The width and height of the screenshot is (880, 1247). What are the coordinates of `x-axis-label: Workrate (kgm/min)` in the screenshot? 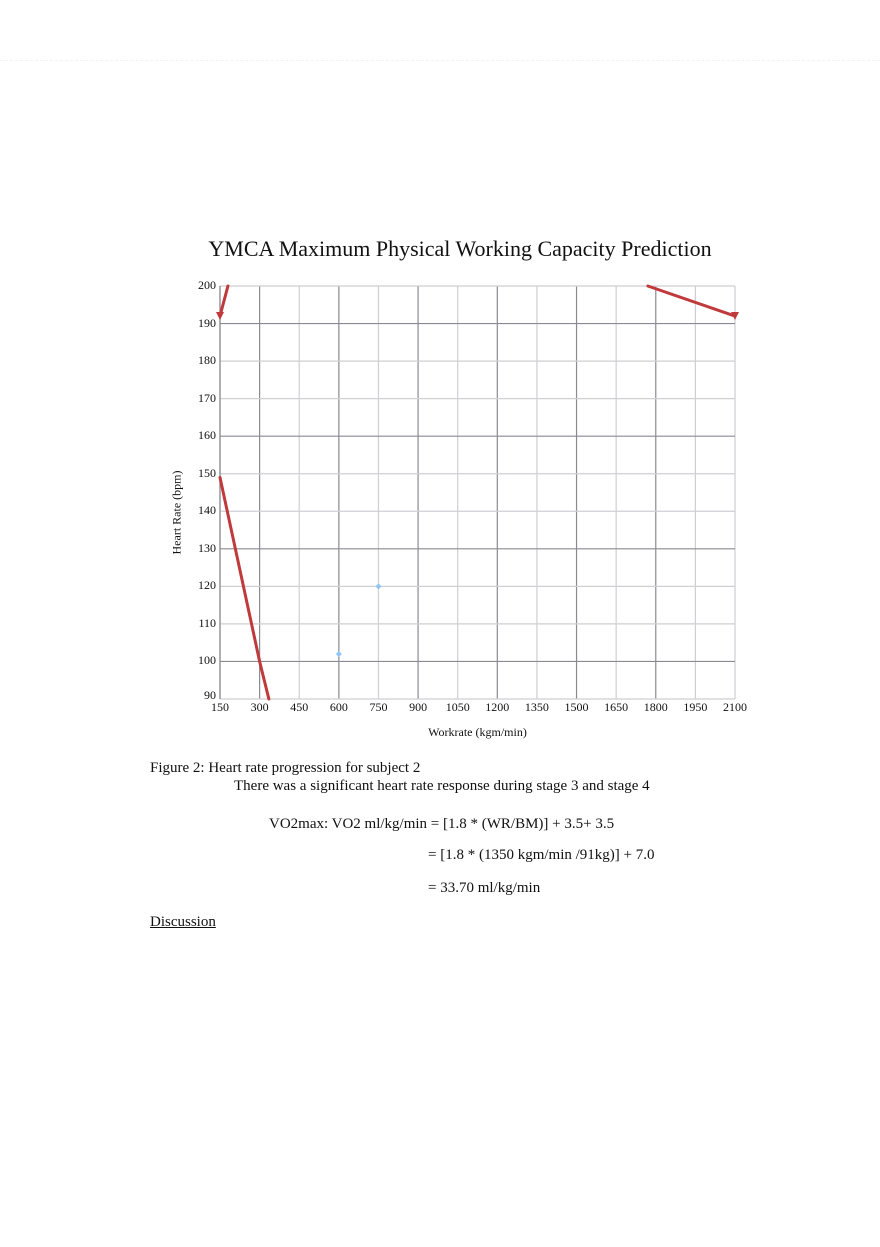 It's located at (477, 732).